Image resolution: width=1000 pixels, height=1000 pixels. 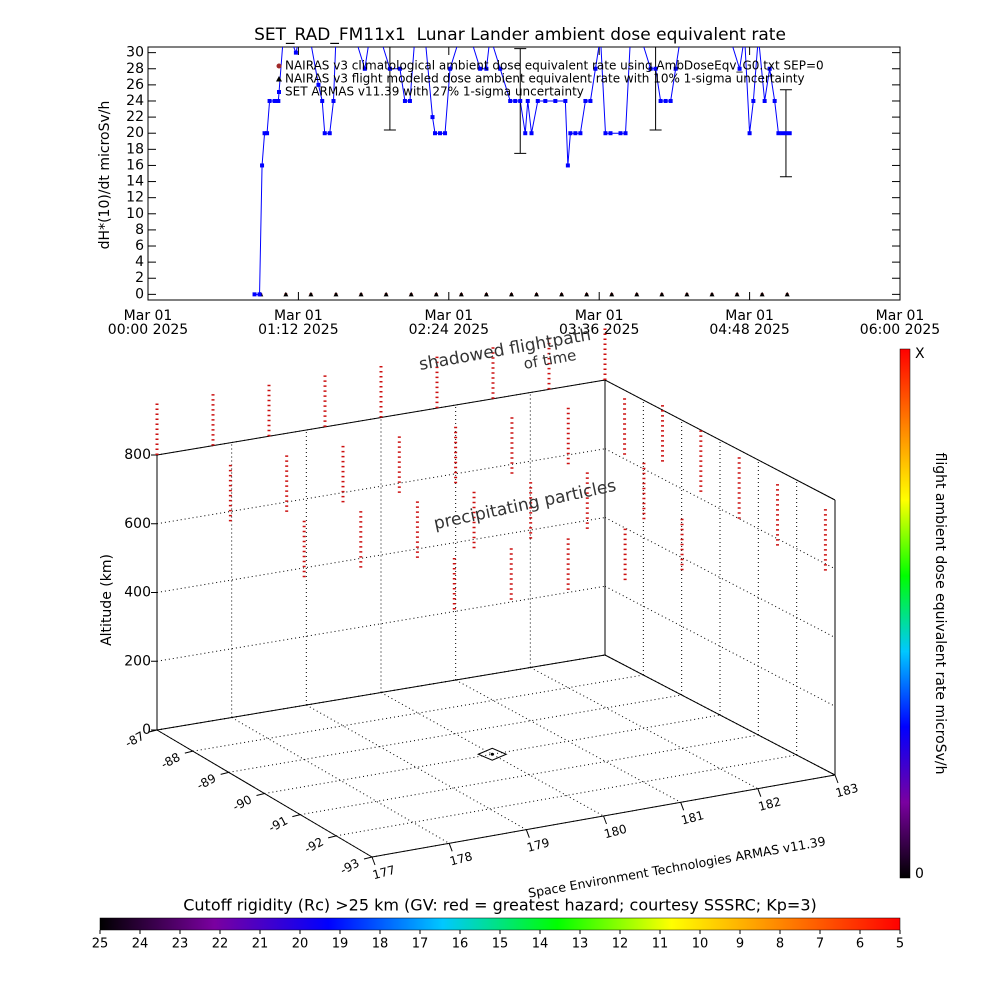 I want to click on y-tick-label: 0, so click(x=139, y=294).